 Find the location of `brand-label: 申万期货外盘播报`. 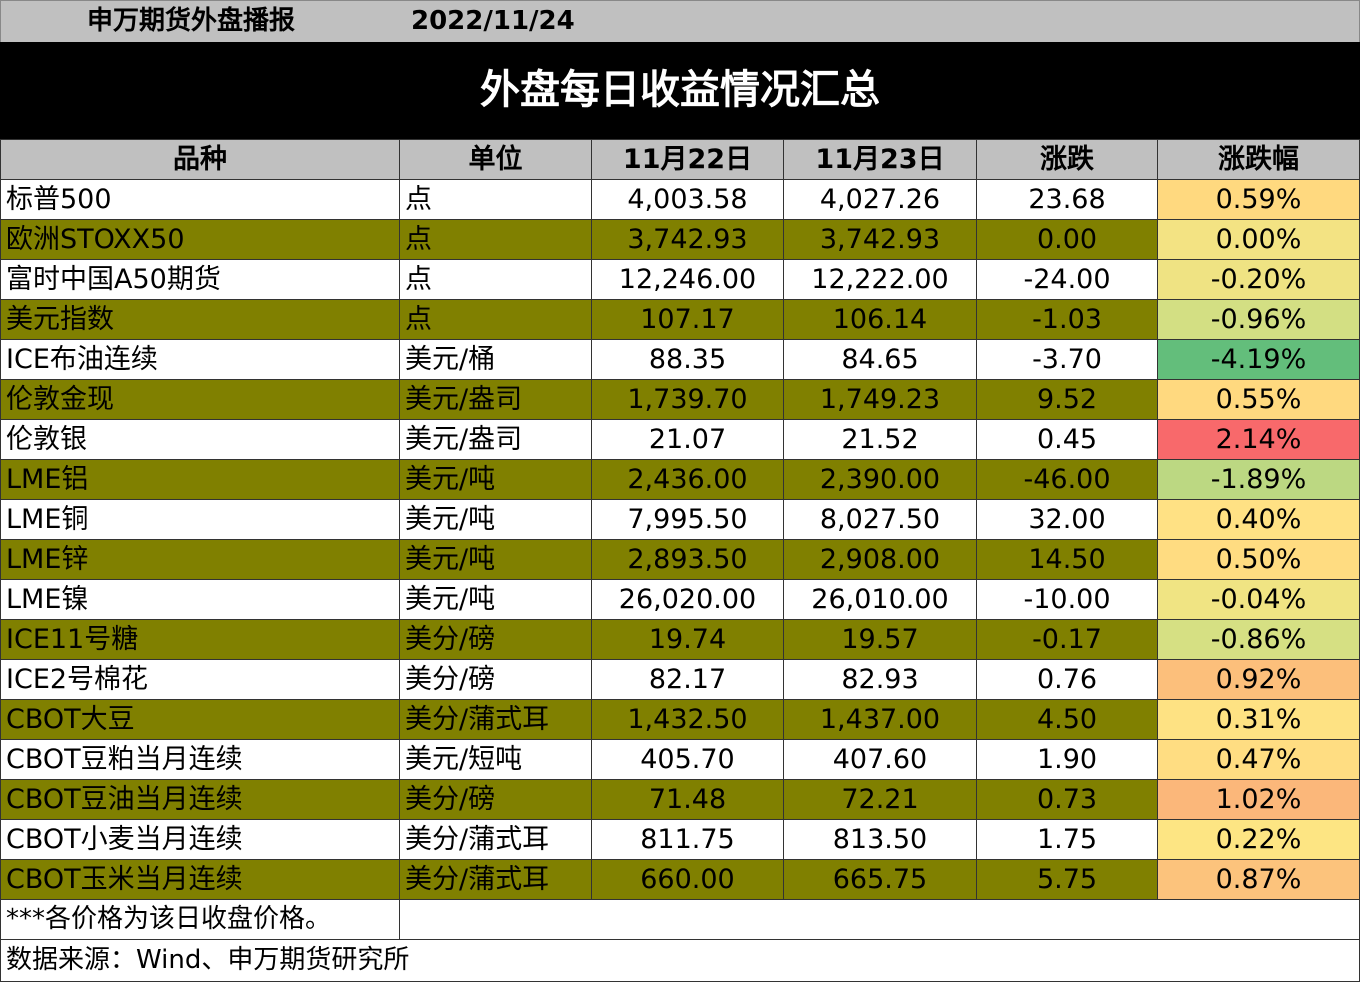

brand-label: 申万期货外盘播报 is located at coordinates (191, 21).